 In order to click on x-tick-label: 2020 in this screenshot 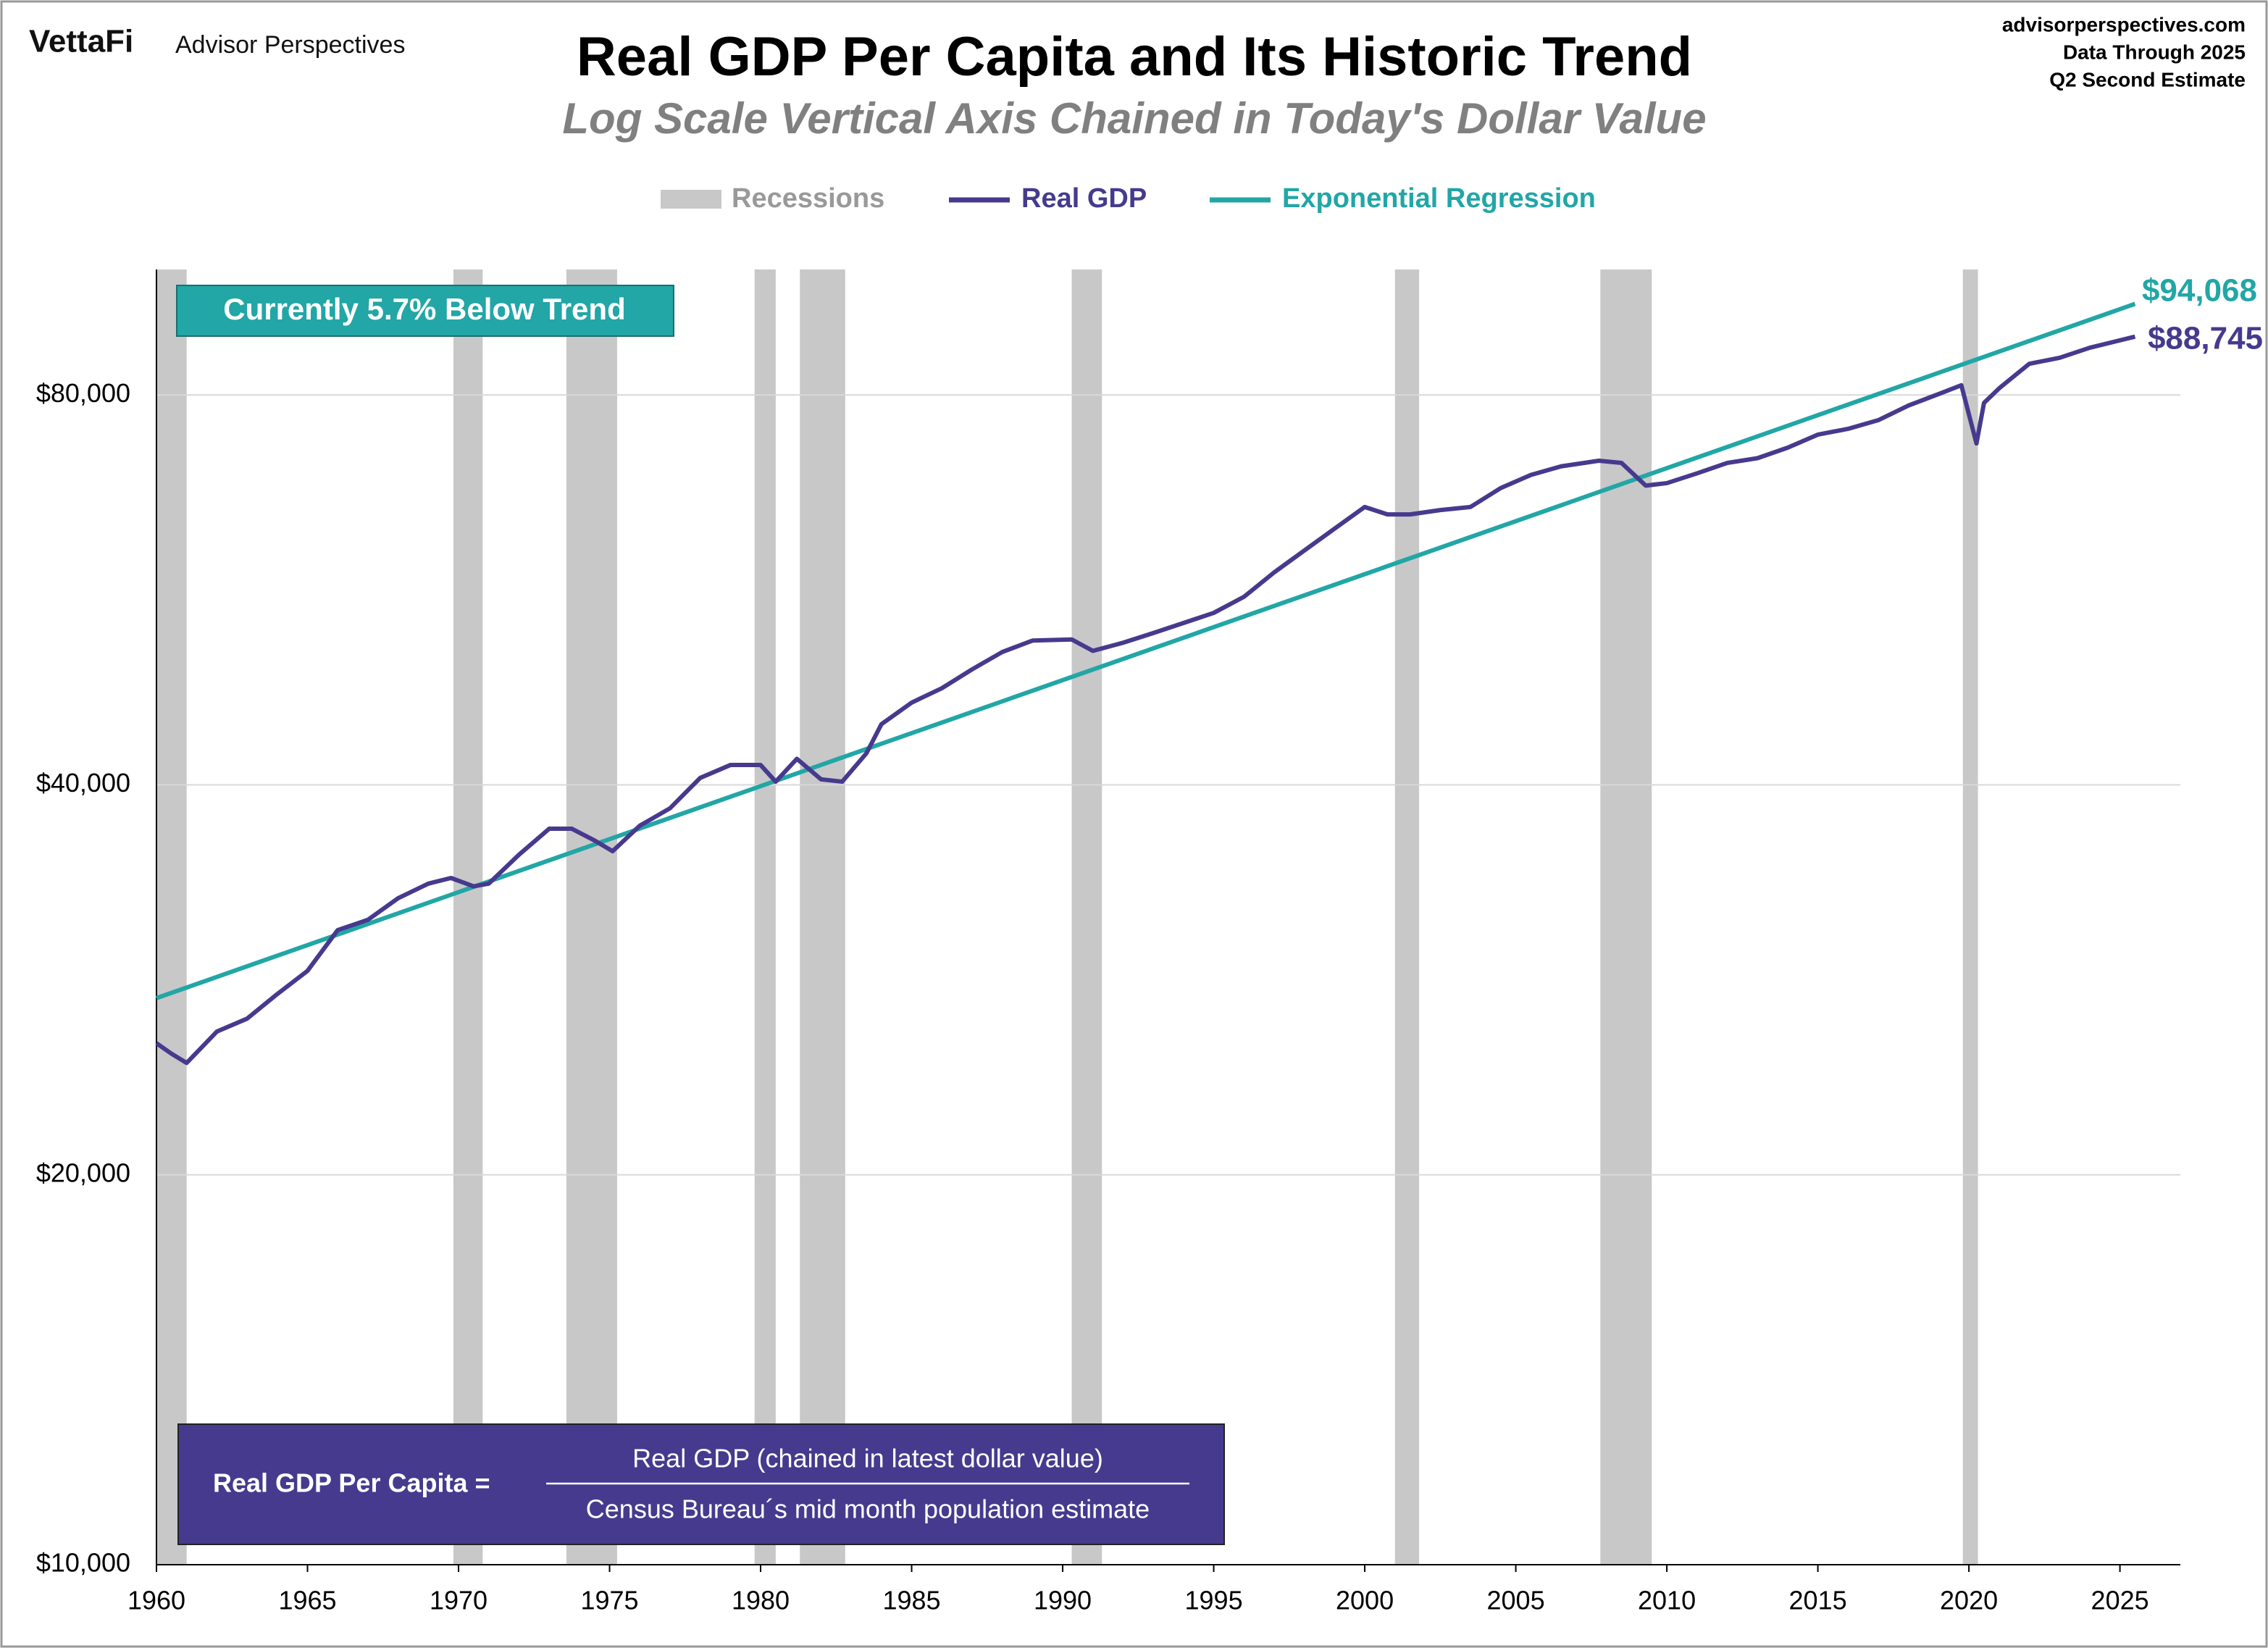, I will do `click(1969, 1600)`.